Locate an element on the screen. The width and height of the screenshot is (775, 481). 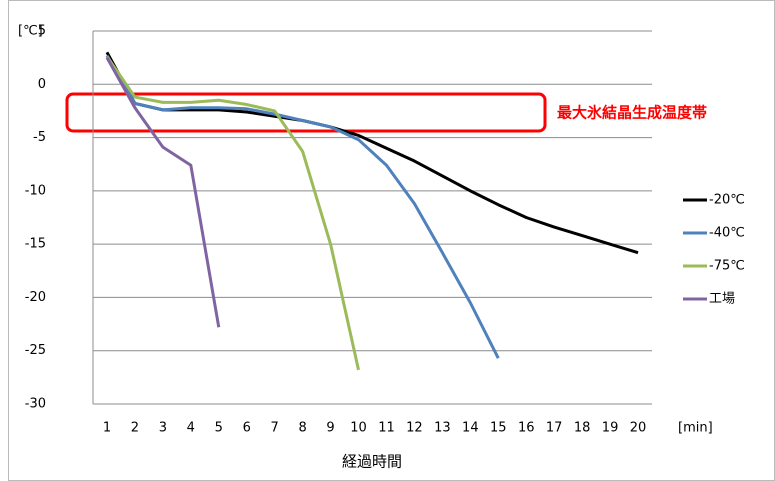
x-tick-label: 3 is located at coordinates (163, 428).